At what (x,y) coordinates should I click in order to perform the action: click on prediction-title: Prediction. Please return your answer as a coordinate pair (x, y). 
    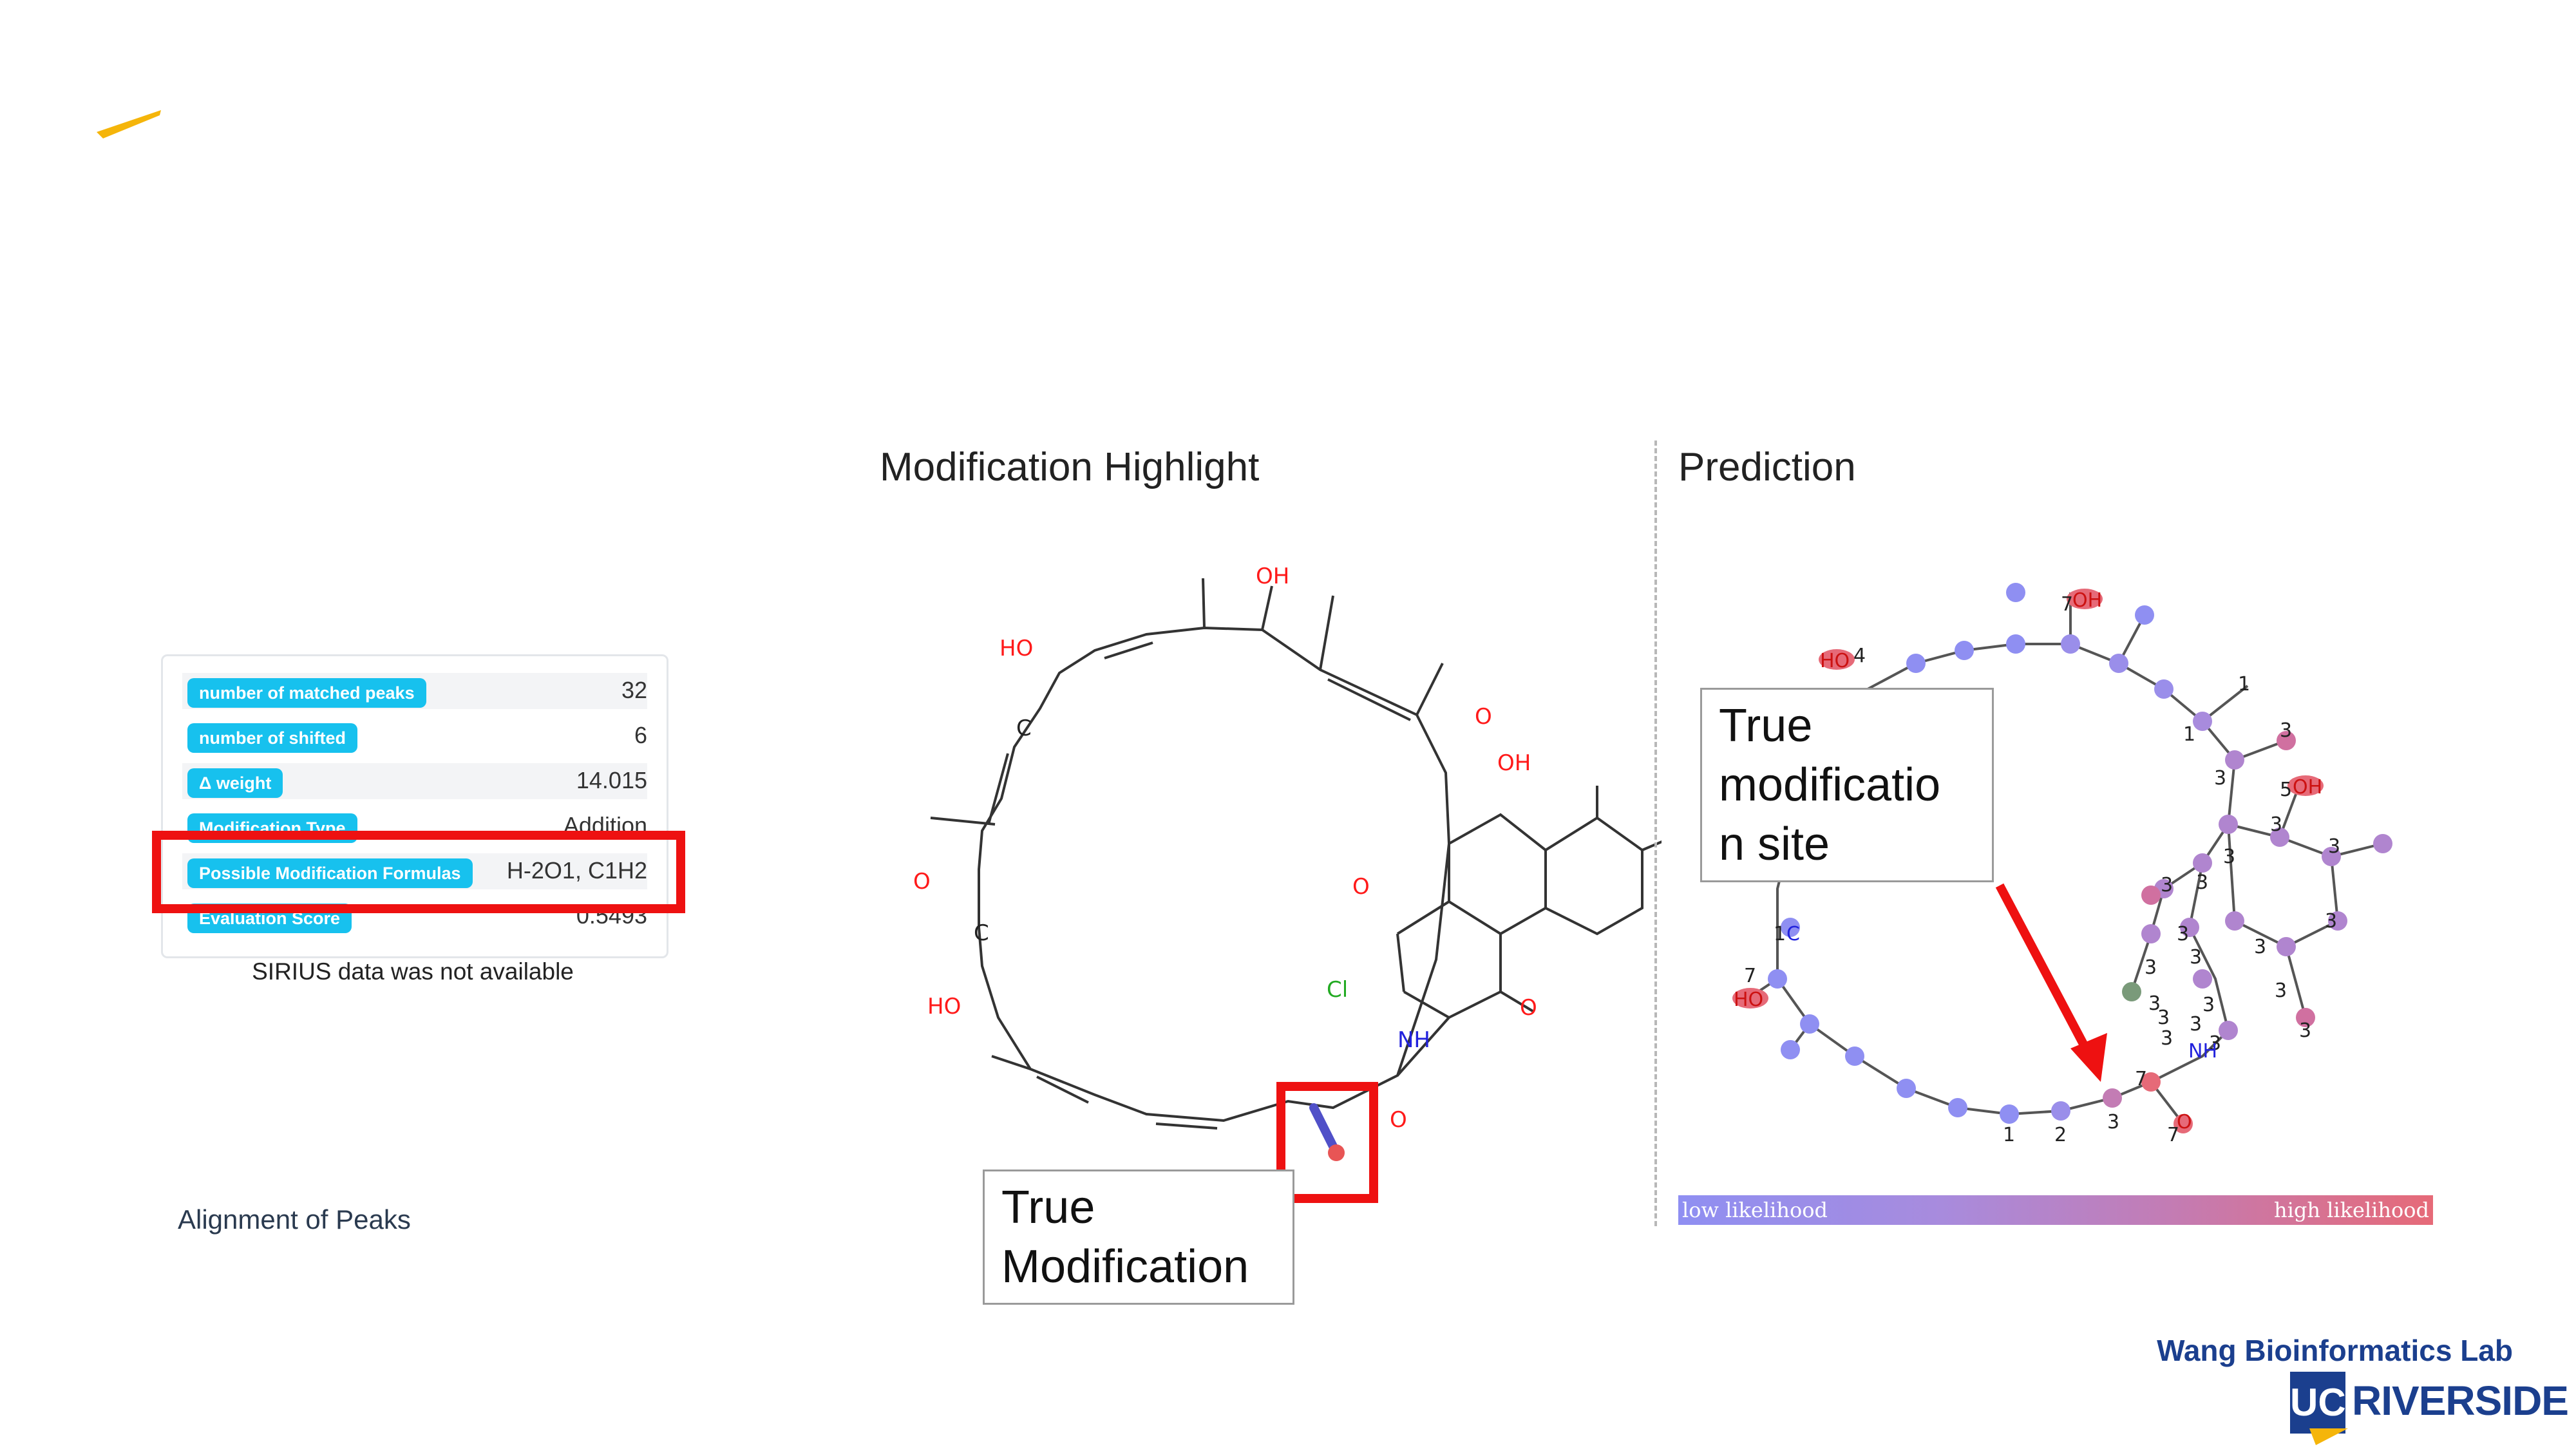
    Looking at the image, I should click on (1767, 467).